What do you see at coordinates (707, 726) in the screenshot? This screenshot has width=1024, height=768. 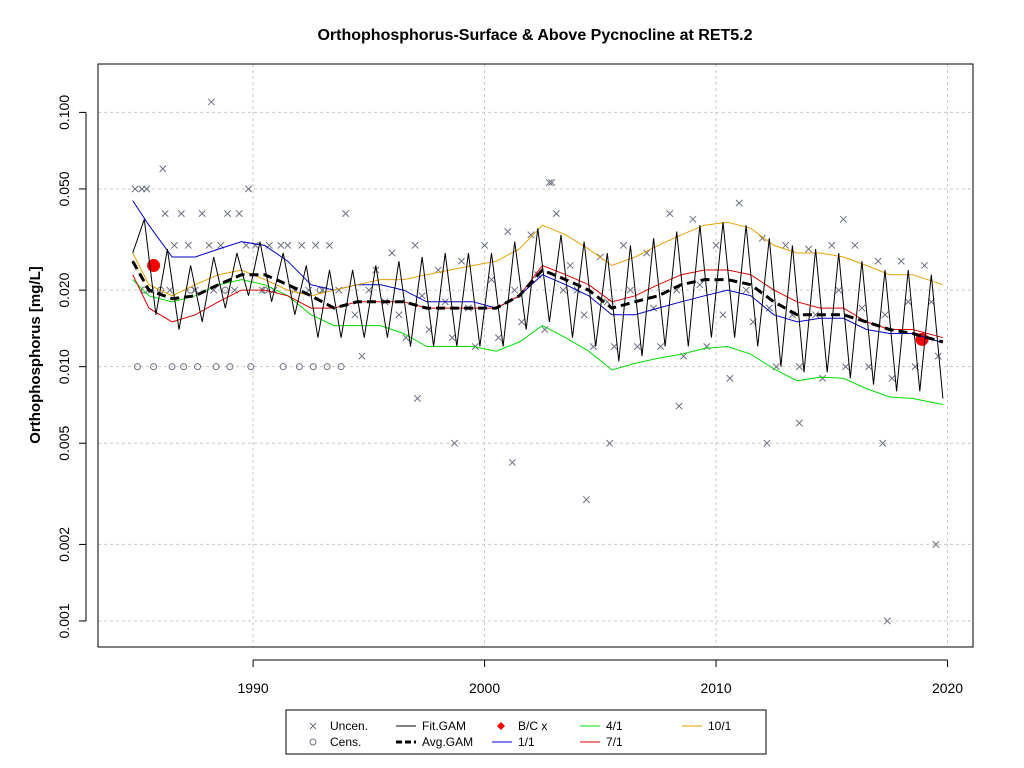 I see `legend-item-10-1: 10/1` at bounding box center [707, 726].